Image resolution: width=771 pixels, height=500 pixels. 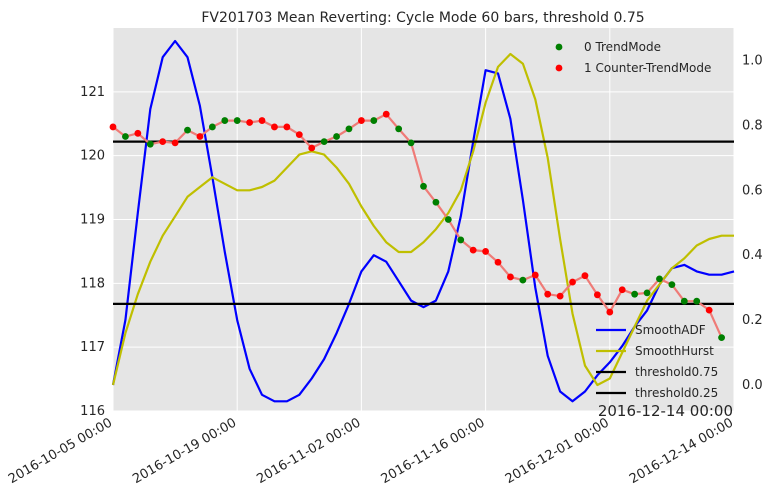 What do you see at coordinates (633, 57) in the screenshot?
I see `mode-legend: 0 TrendMode 1 Counter-TrendMode` at bounding box center [633, 57].